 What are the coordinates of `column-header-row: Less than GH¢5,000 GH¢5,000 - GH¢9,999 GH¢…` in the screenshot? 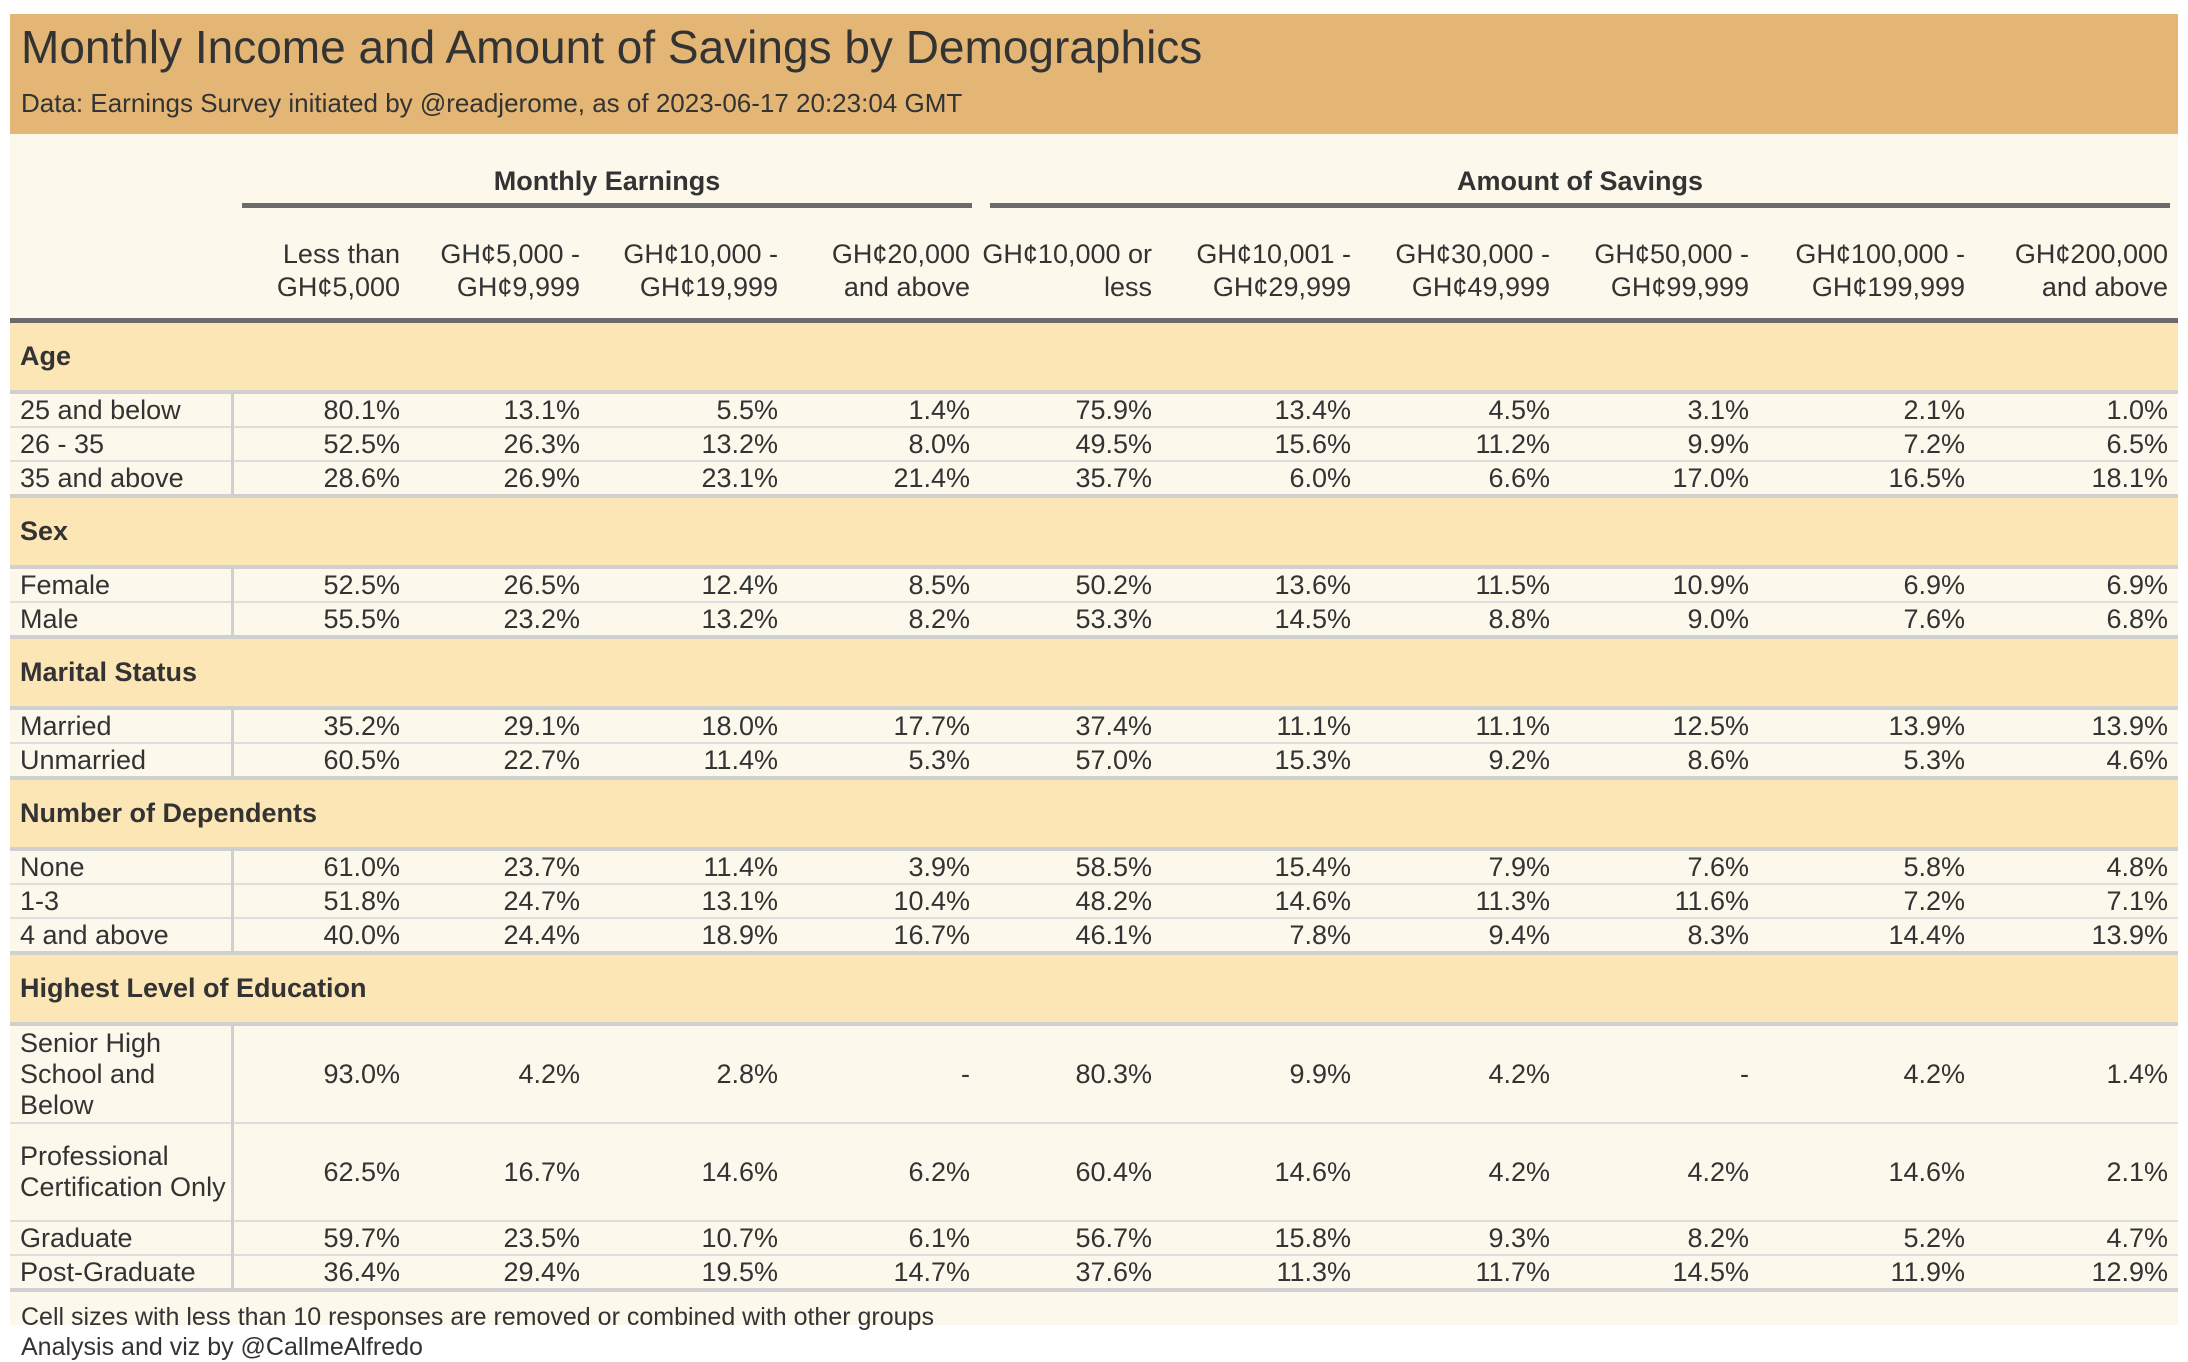 It's located at (1094, 265).